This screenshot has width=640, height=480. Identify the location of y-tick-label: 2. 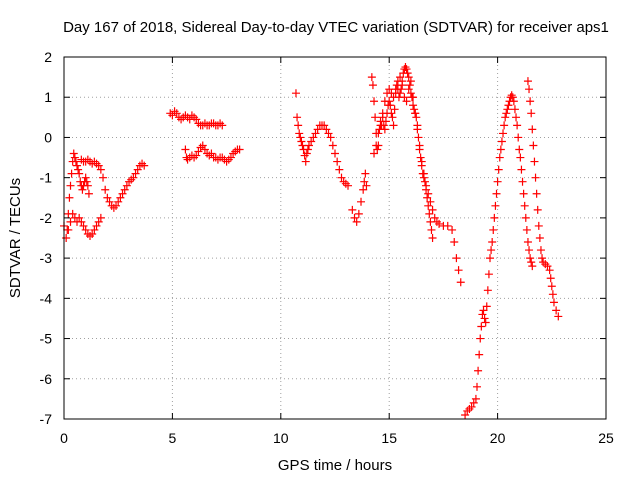
(48, 57).